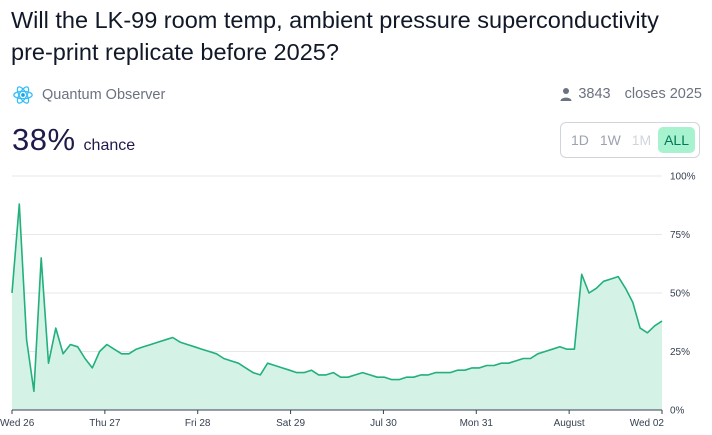 This screenshot has height=435, width=712. I want to click on y-tick-label: 25%, so click(680, 352).